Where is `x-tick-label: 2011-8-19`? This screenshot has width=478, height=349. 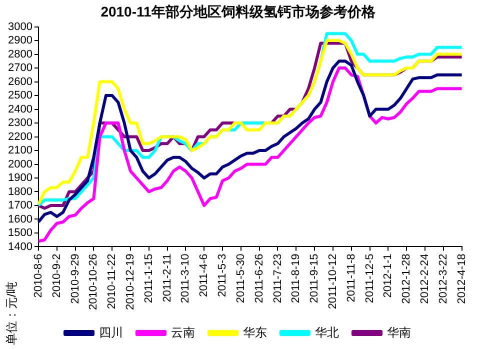
x-tick-label: 2011-8-19 is located at coordinates (296, 279).